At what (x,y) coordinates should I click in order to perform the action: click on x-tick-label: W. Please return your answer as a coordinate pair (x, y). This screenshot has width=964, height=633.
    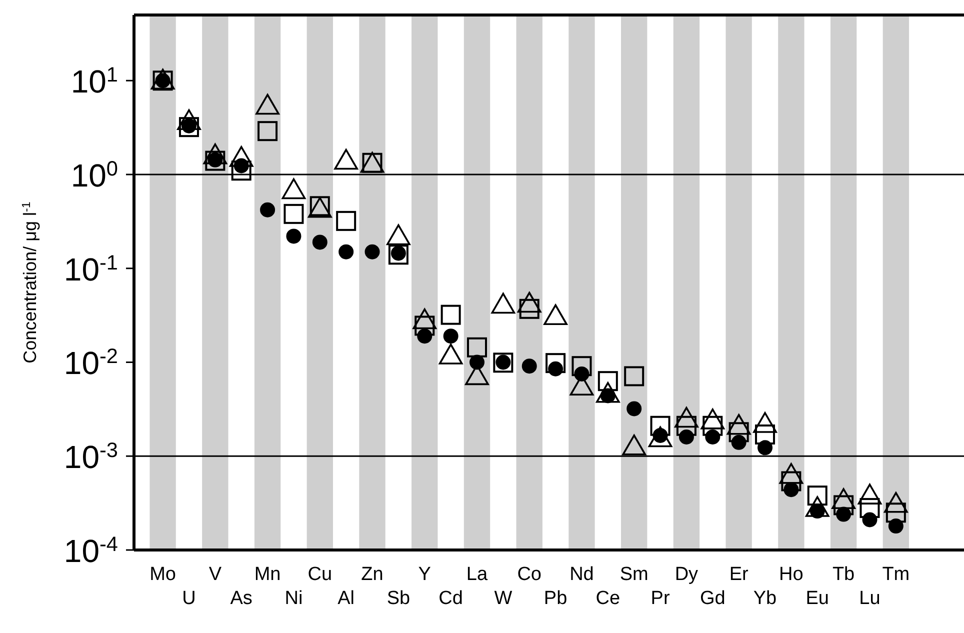
    Looking at the image, I should click on (503, 598).